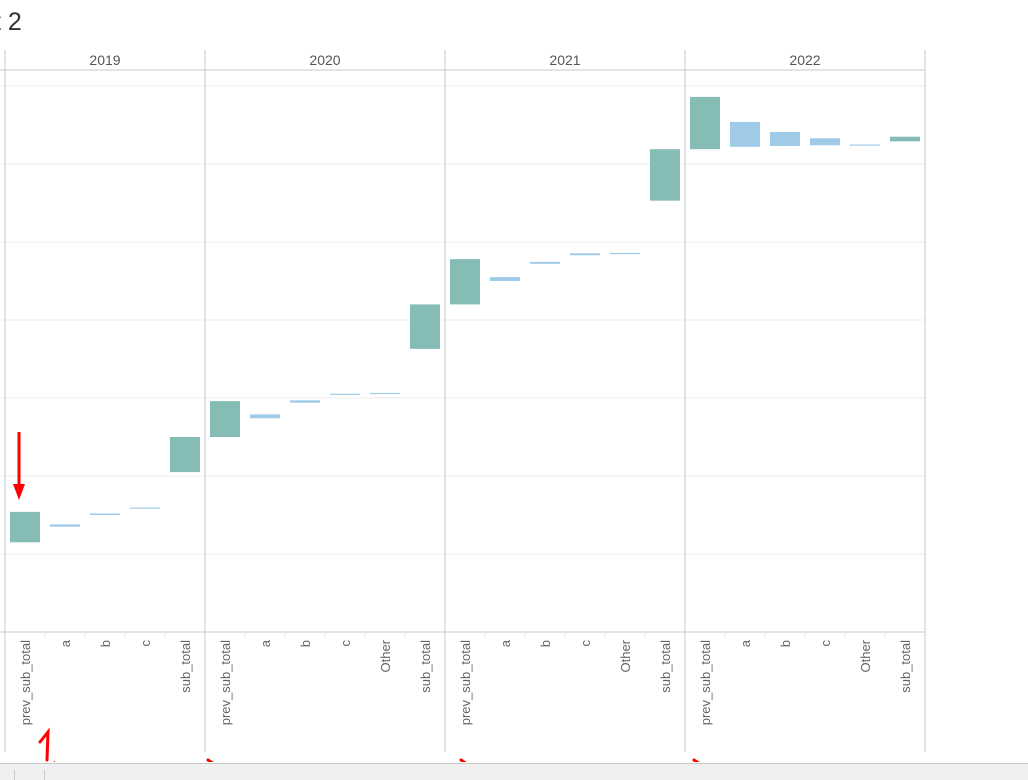 This screenshot has width=1028, height=780. What do you see at coordinates (665, 175) in the screenshot?
I see `bar-2021-sub_total` at bounding box center [665, 175].